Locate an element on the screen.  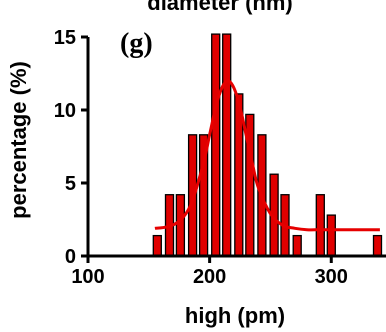
y-tick-label: 5 is located at coordinates (70, 184).